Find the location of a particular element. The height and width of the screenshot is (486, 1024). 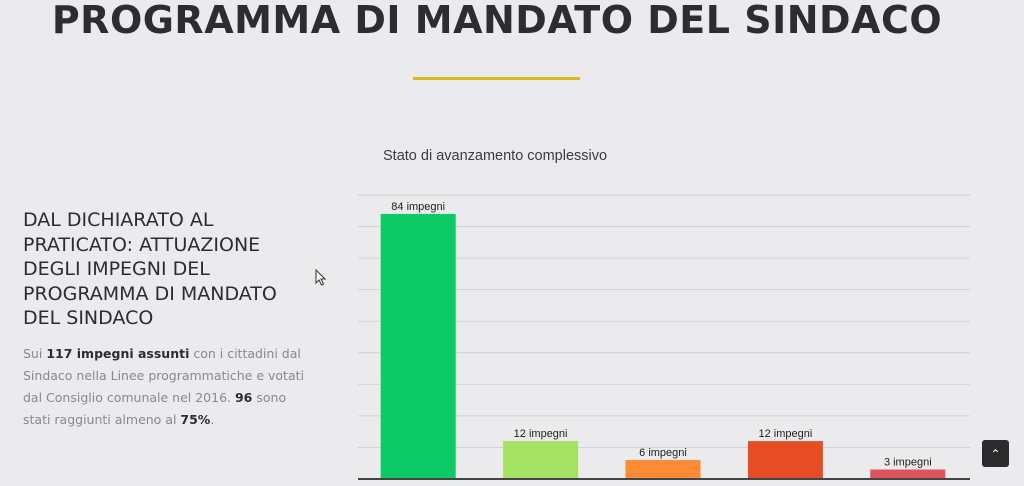

bar-data-label: 3 impegni is located at coordinates (908, 463).